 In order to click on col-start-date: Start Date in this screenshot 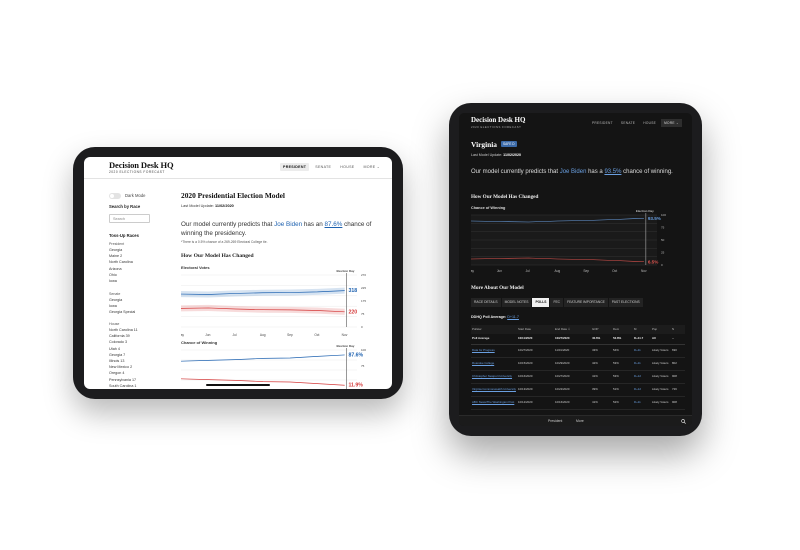, I will do `click(535, 329)`.